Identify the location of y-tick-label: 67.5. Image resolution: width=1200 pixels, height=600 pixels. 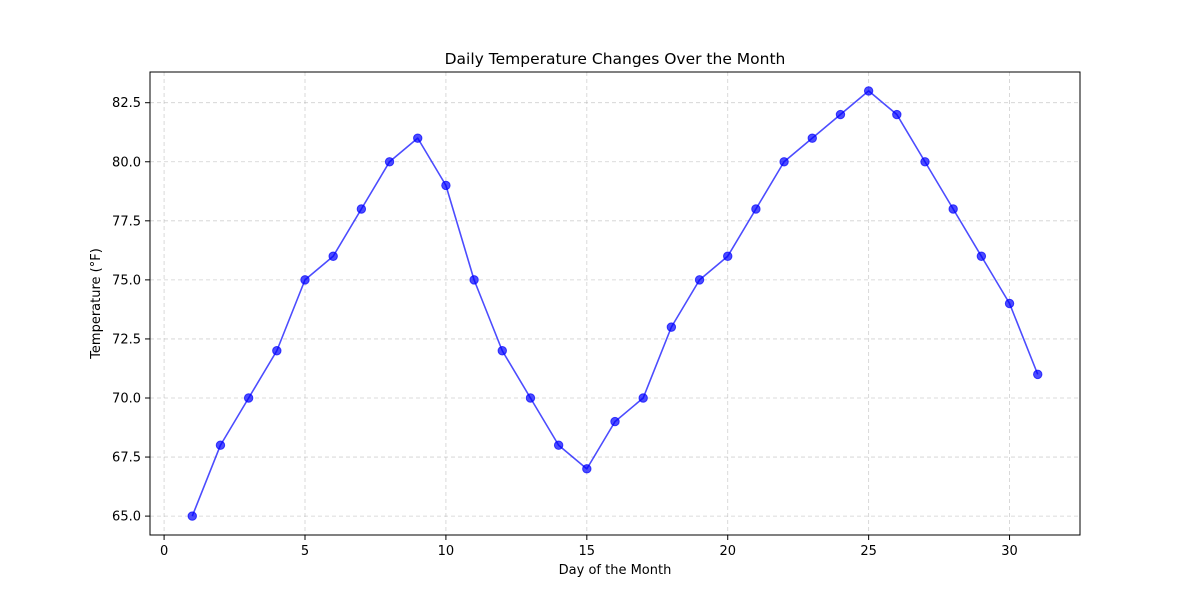
(126, 458).